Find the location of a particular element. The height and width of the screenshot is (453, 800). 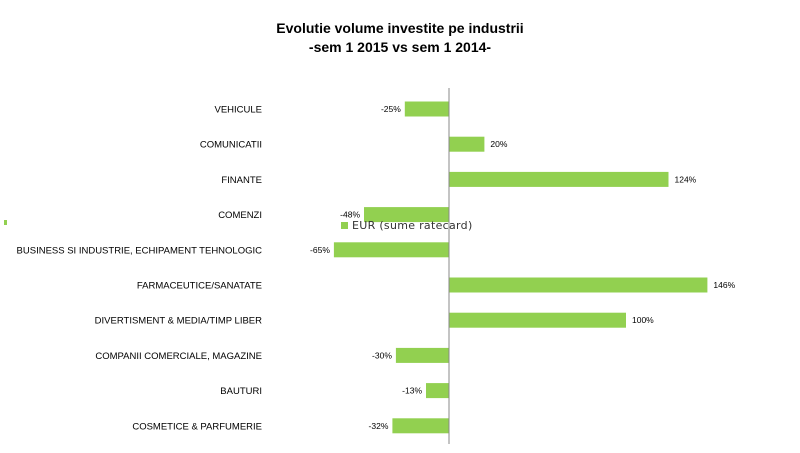

legend-label: EUR (sume ratecard) is located at coordinates (412, 225).